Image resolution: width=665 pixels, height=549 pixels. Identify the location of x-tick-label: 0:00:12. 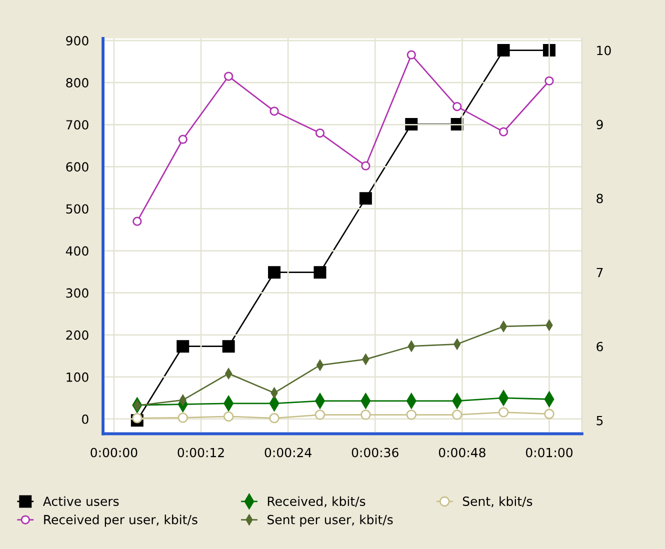
(201, 453).